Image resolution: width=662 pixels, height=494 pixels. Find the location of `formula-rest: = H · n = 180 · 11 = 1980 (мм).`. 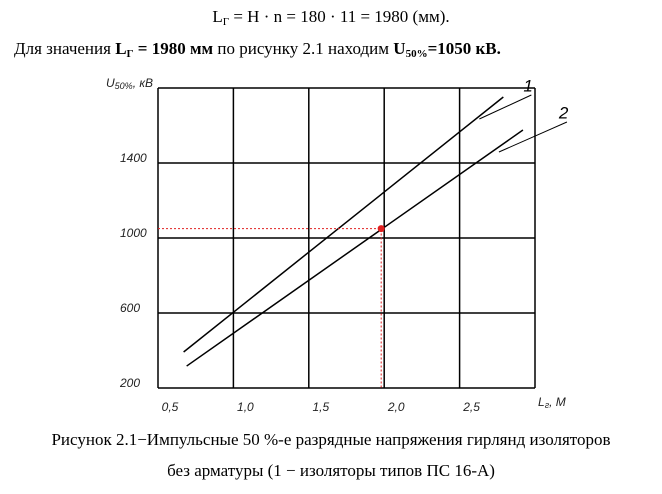

formula-rest: = H · n = 180 · 11 = 1980 (мм). is located at coordinates (339, 16).